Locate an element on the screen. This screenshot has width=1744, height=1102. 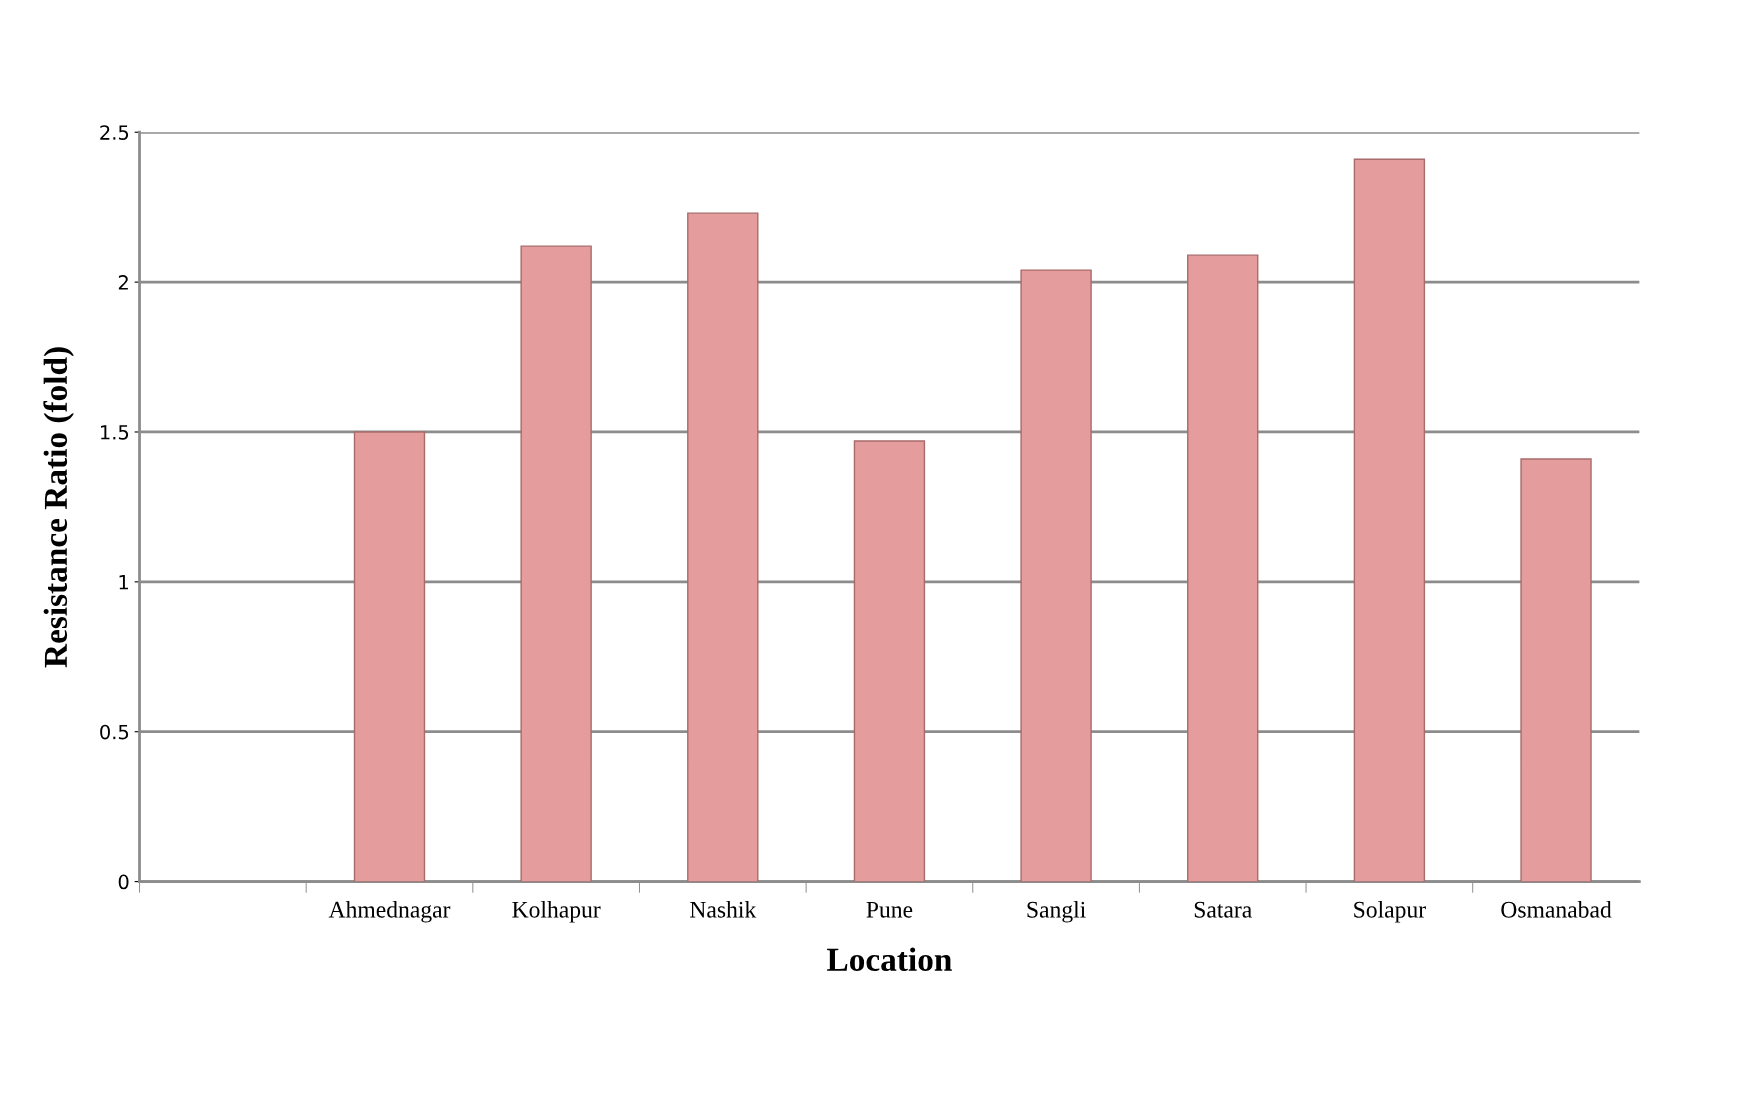
x-tick-label: Solapur is located at coordinates (1390, 912).